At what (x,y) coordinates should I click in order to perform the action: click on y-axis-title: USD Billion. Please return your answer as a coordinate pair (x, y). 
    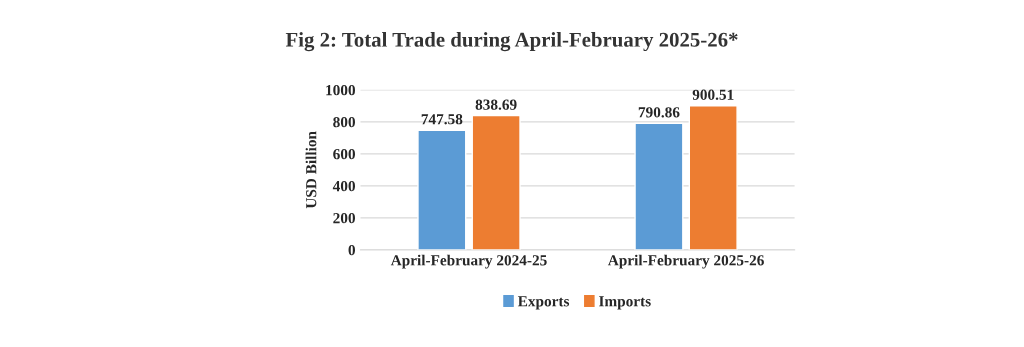
    Looking at the image, I should click on (311, 170).